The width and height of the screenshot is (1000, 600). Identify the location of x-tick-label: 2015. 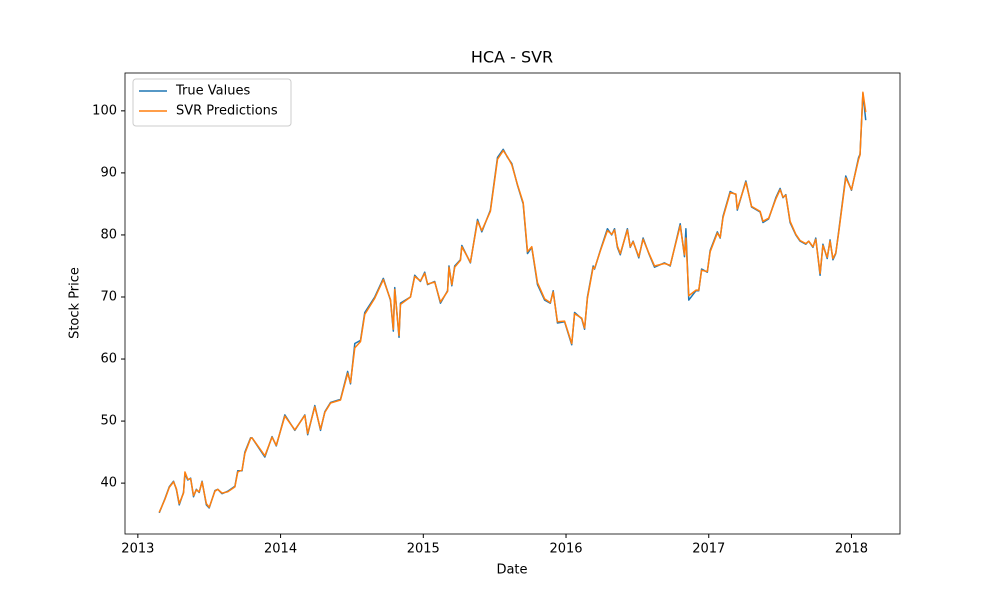
(423, 549).